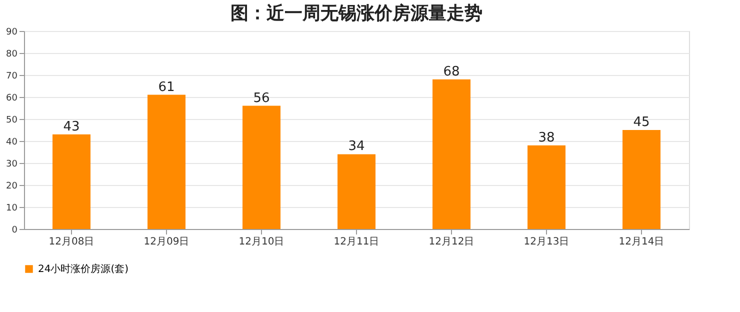  I want to click on y-tick-label: 30, so click(12, 165).